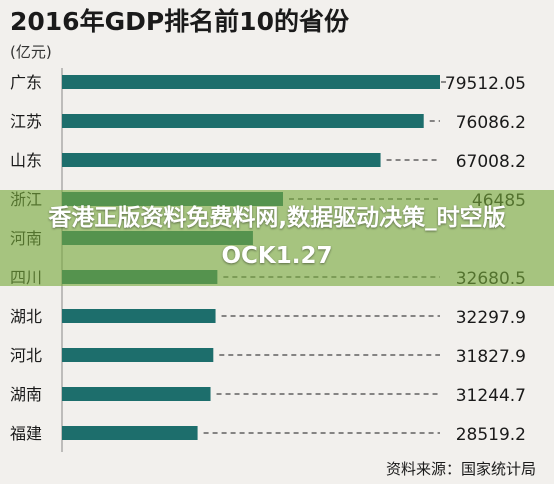  Describe the element at coordinates (491, 396) in the screenshot. I see `value-label: 31244.7` at that location.